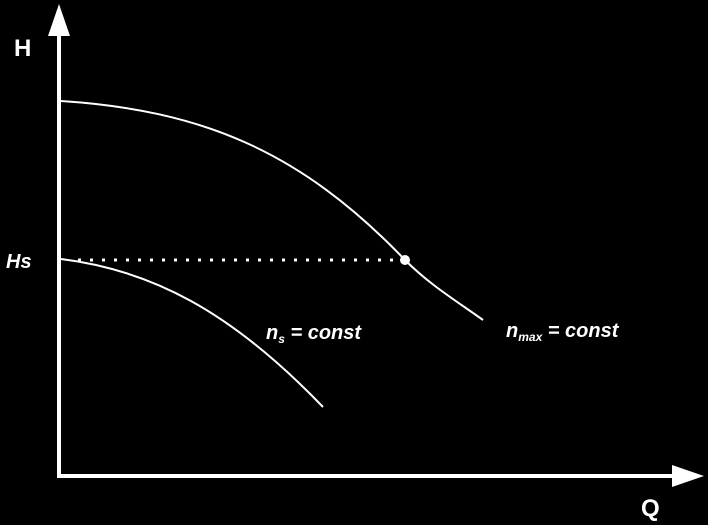  I want to click on curve-label-n-max: nmax = const, so click(563, 332).